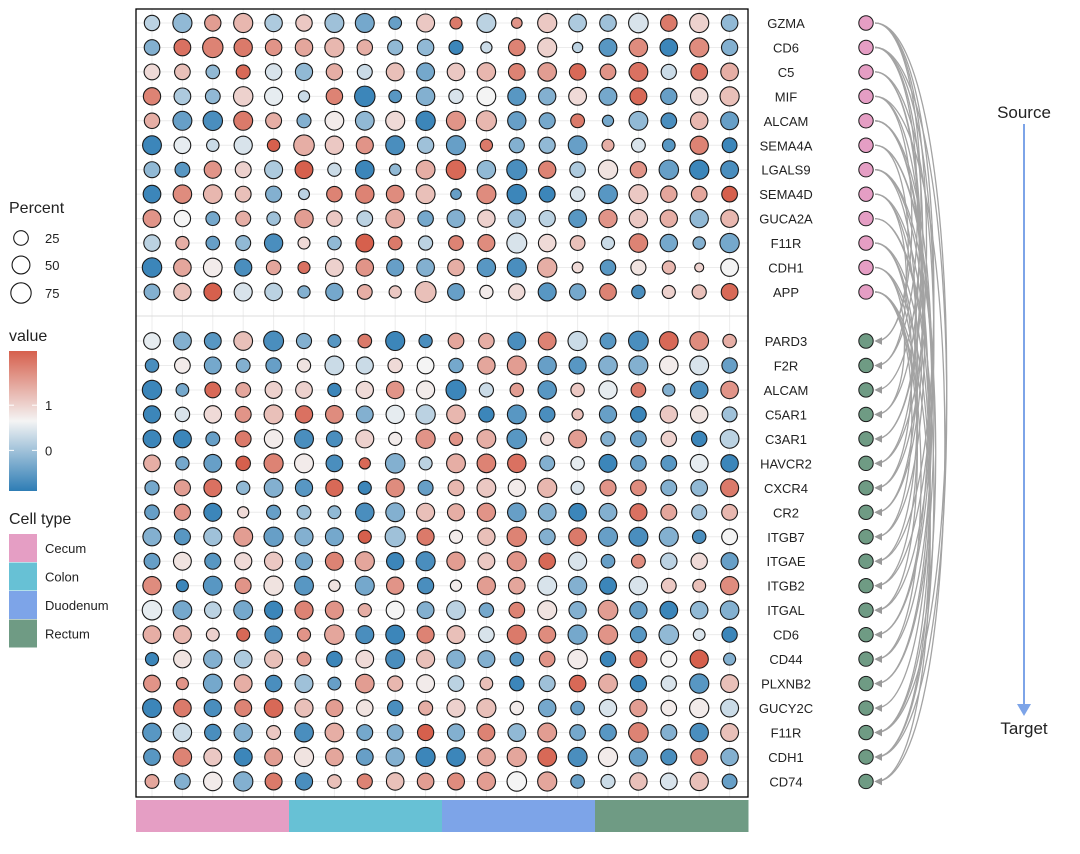 This screenshot has height=854, width=1080. I want to click on gene-label-sema4a: SEMA4A, so click(786, 145).